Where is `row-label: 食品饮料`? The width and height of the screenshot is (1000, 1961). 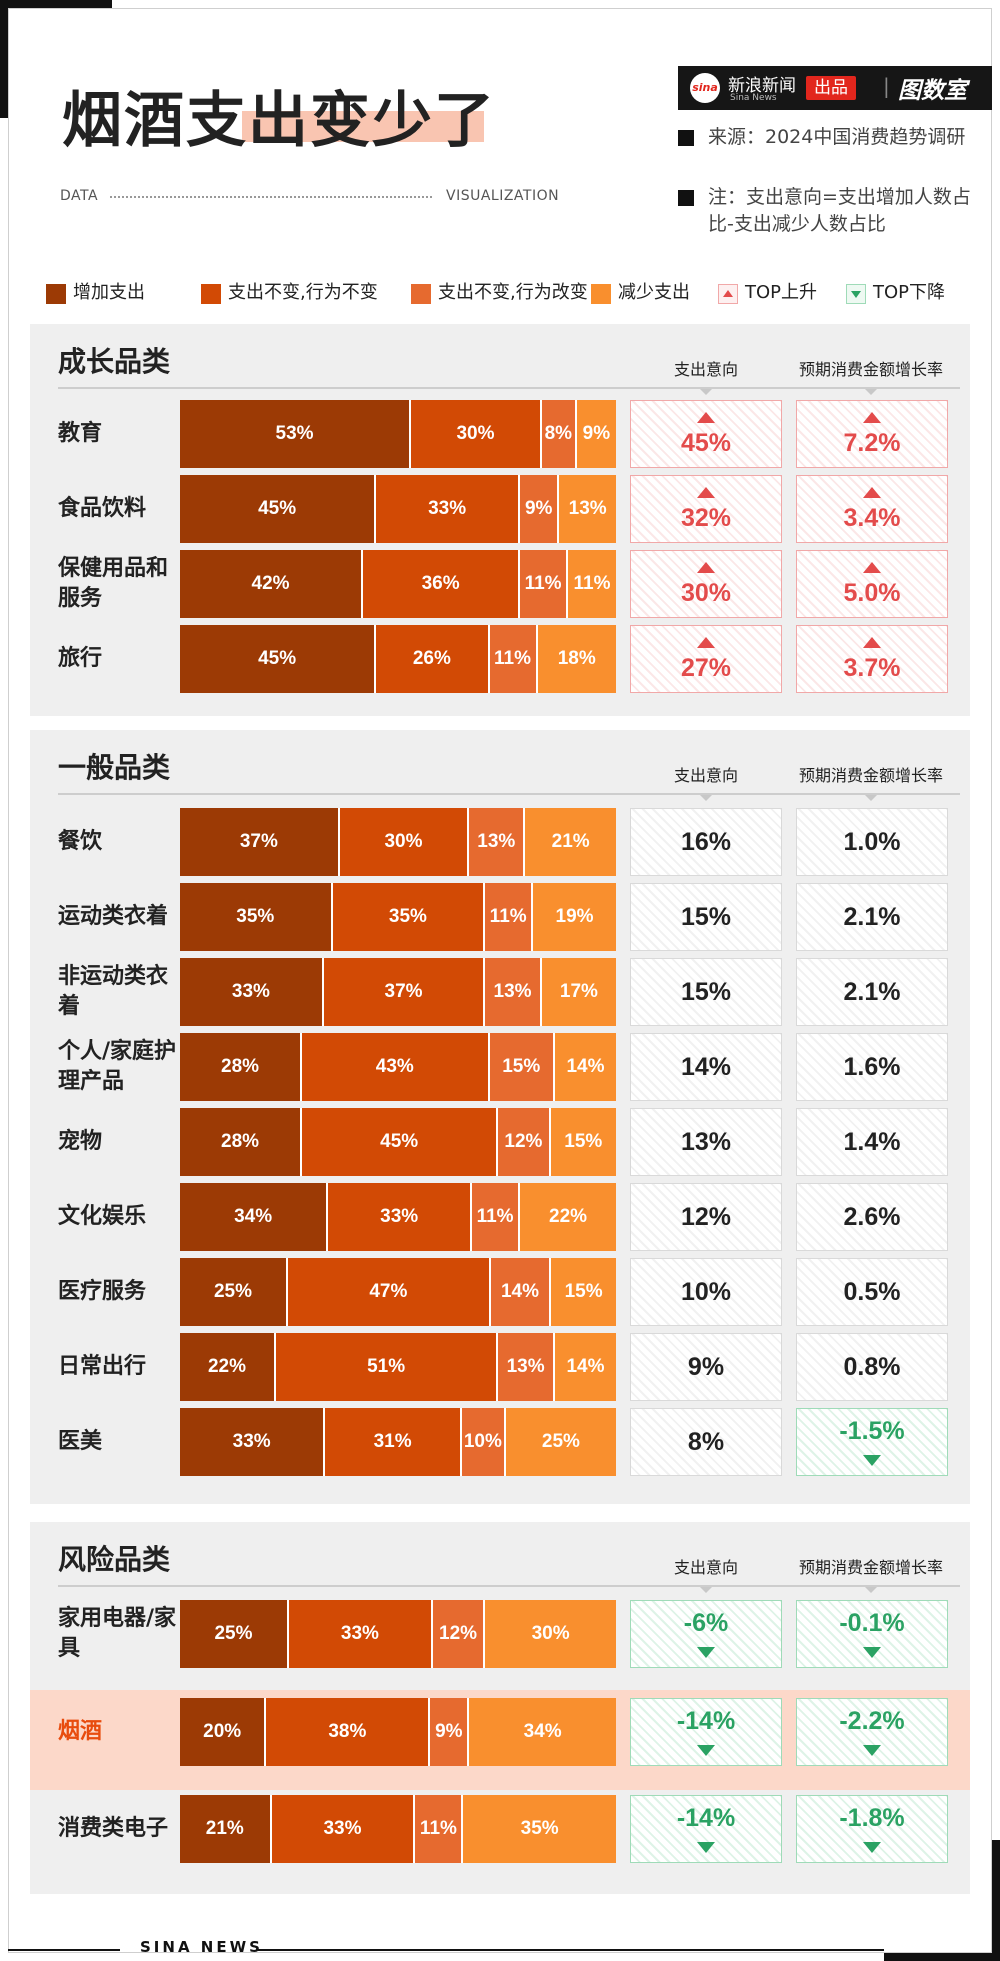
row-label: 食品饮料 is located at coordinates (102, 508).